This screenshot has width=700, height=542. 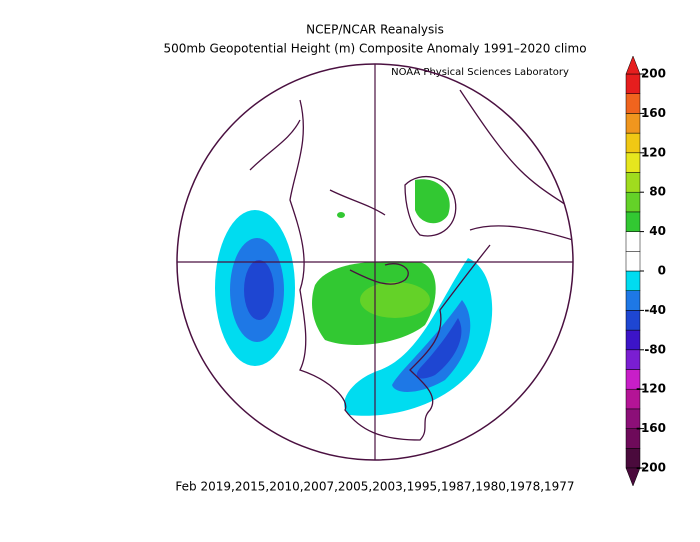 What do you see at coordinates (653, 113) in the screenshot?
I see `colorbar-label: 160` at bounding box center [653, 113].